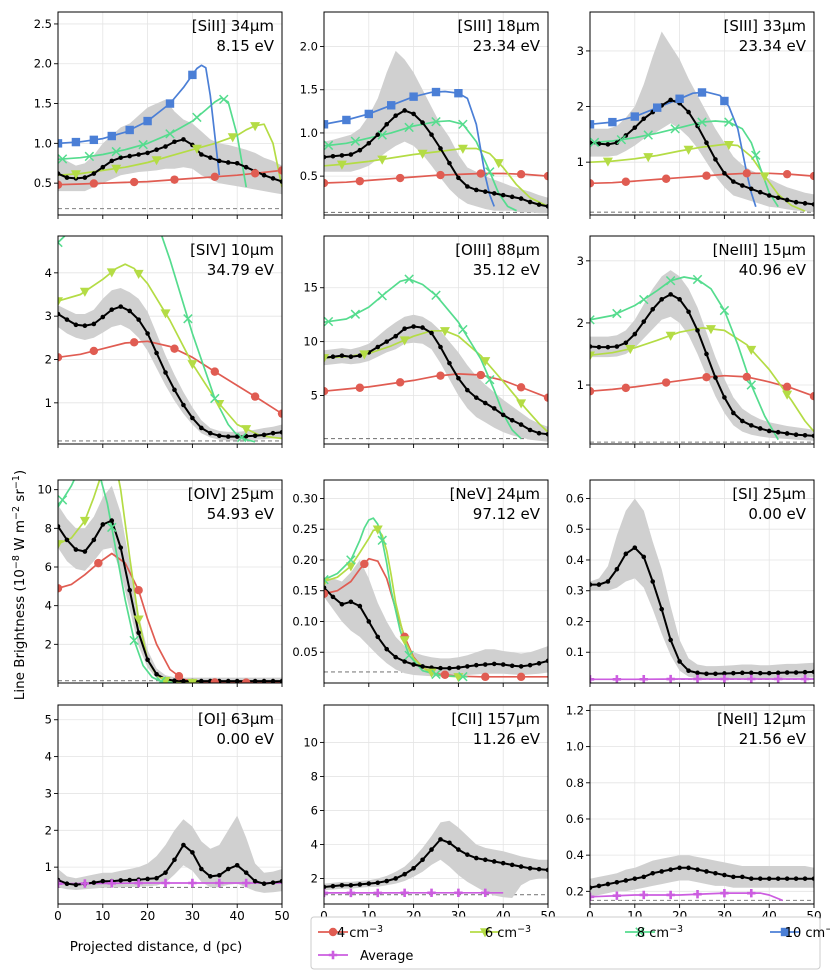  I want to click on y-tick-label: 6, so click(314, 810).